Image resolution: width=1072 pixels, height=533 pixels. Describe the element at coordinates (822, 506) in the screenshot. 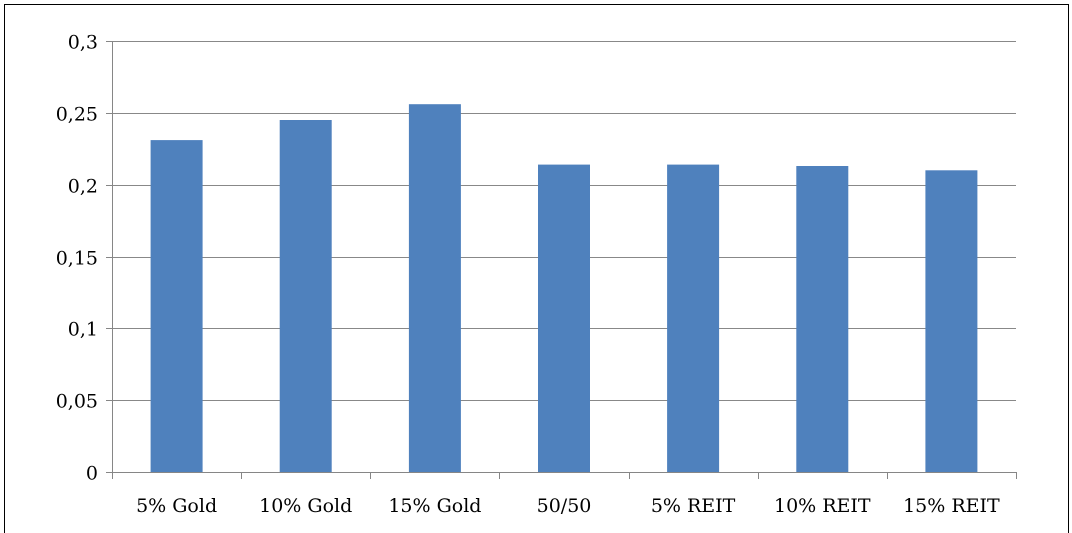

I see `x-tick-label: 10% REIT` at that location.